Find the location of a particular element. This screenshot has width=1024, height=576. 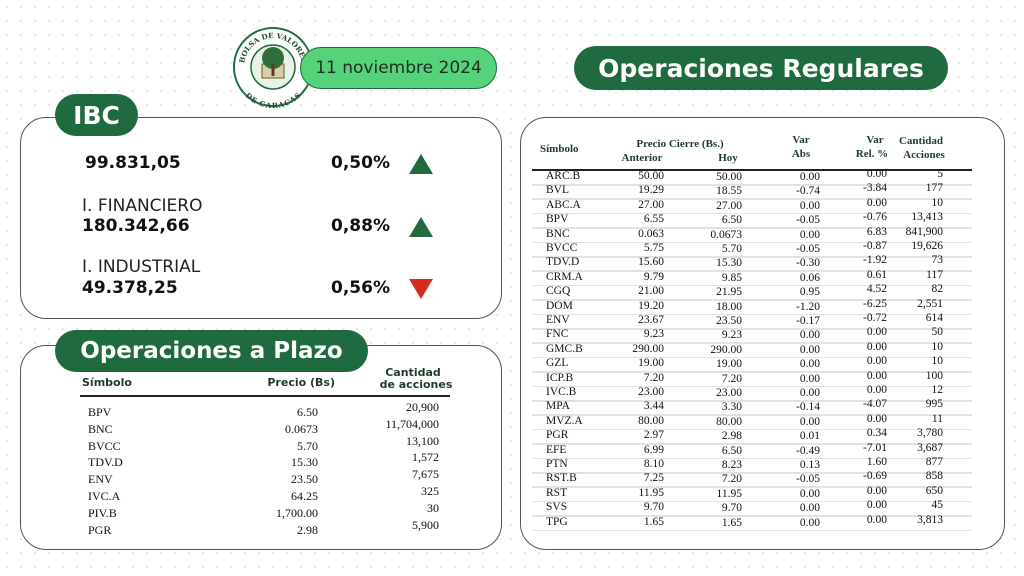

reg-anterior: 23.67 is located at coordinates (651, 320).